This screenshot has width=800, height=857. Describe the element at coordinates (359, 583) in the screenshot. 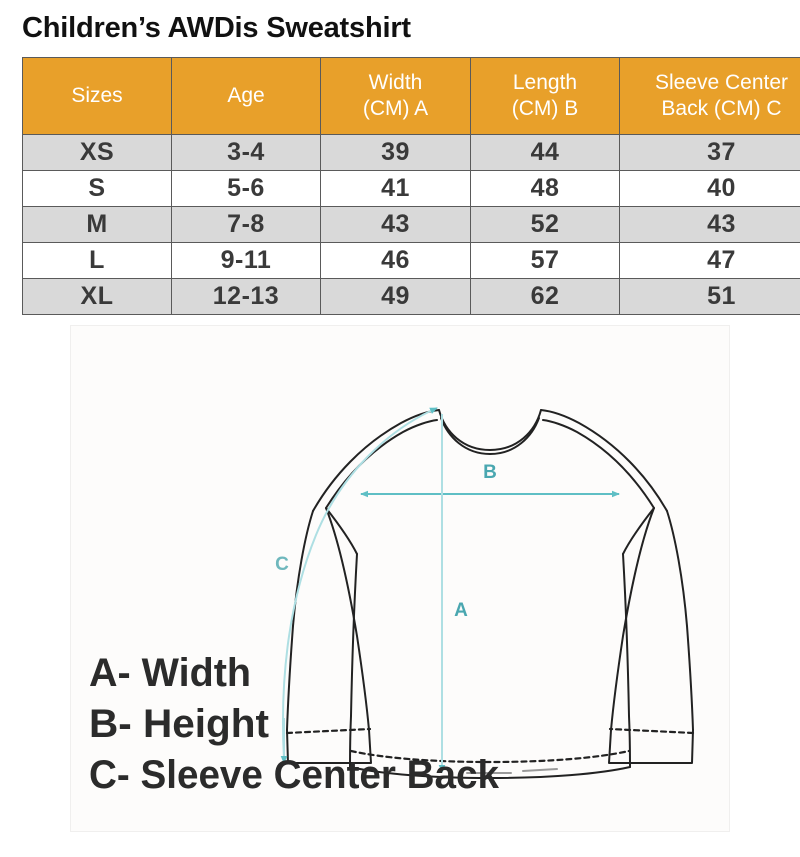

I see `measure-line-c` at that location.